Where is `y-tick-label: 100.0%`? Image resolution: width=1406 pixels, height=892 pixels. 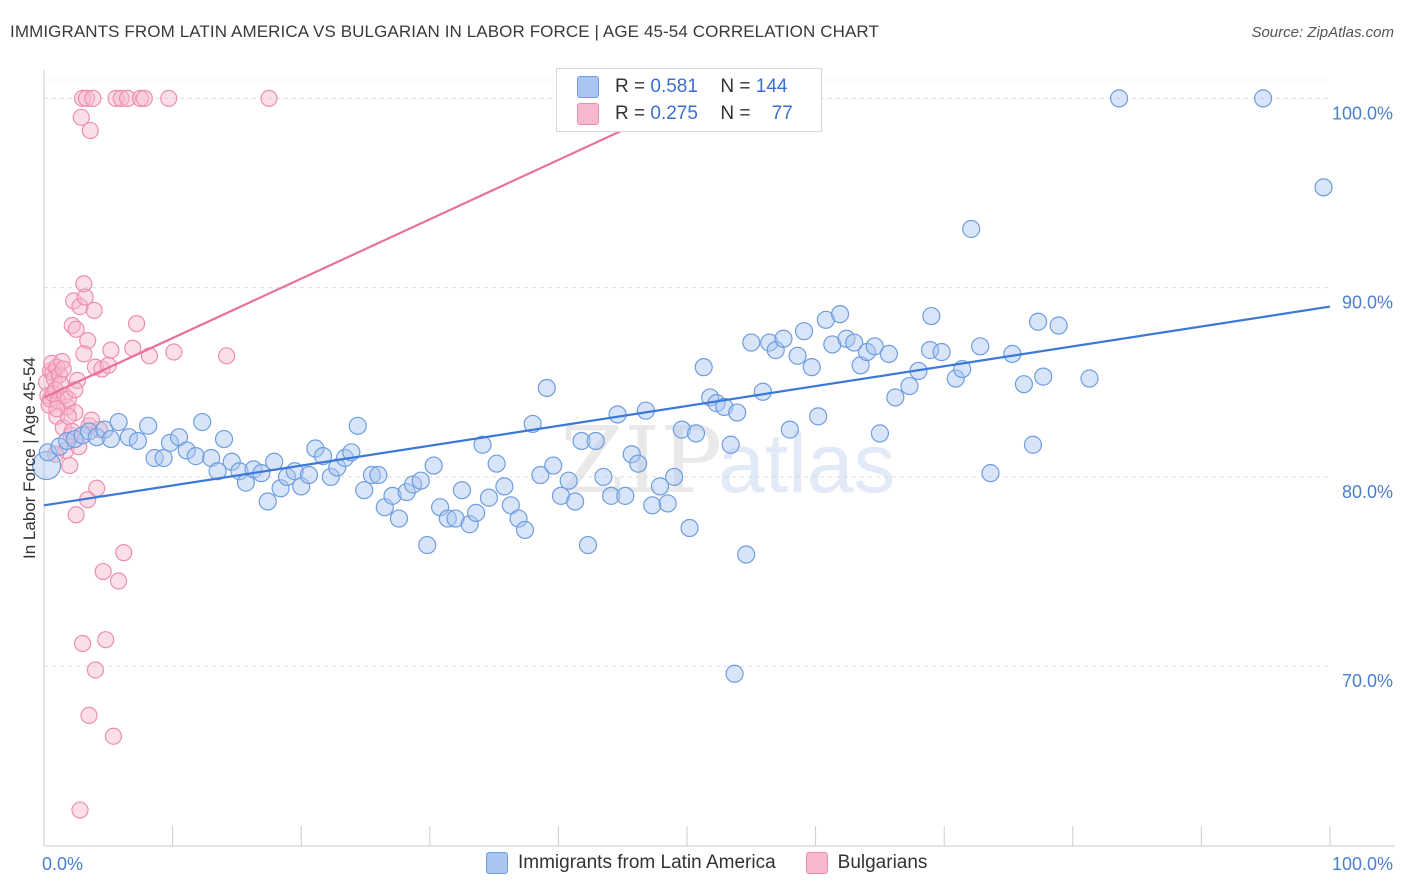
y-tick-label: 100.0% is located at coordinates (1362, 113).